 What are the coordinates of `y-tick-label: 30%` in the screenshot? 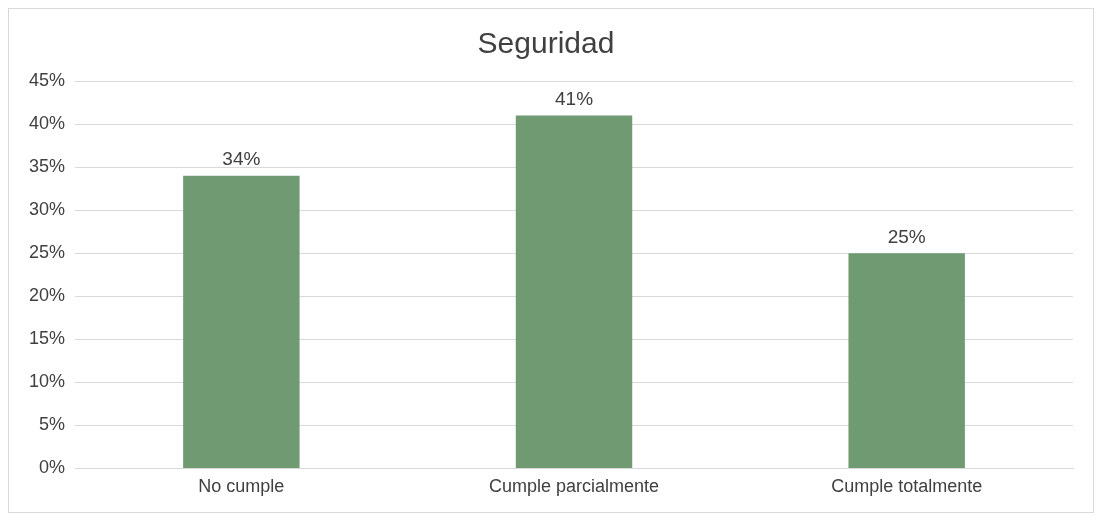 It's located at (47, 209).